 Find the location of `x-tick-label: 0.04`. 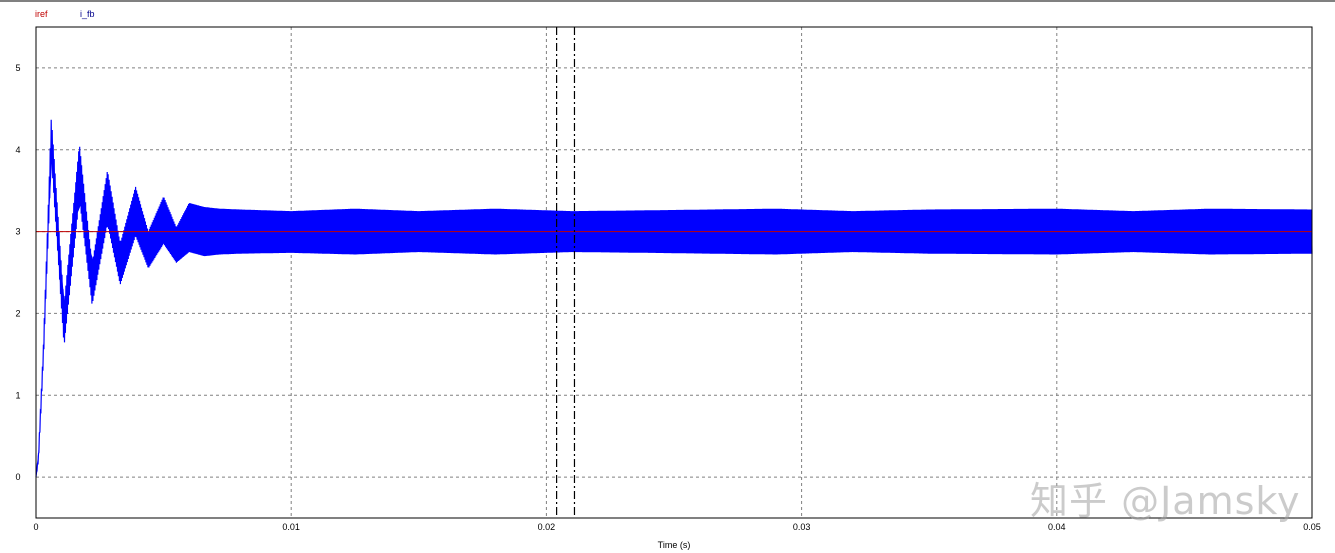

x-tick-label: 0.04 is located at coordinates (1057, 527).